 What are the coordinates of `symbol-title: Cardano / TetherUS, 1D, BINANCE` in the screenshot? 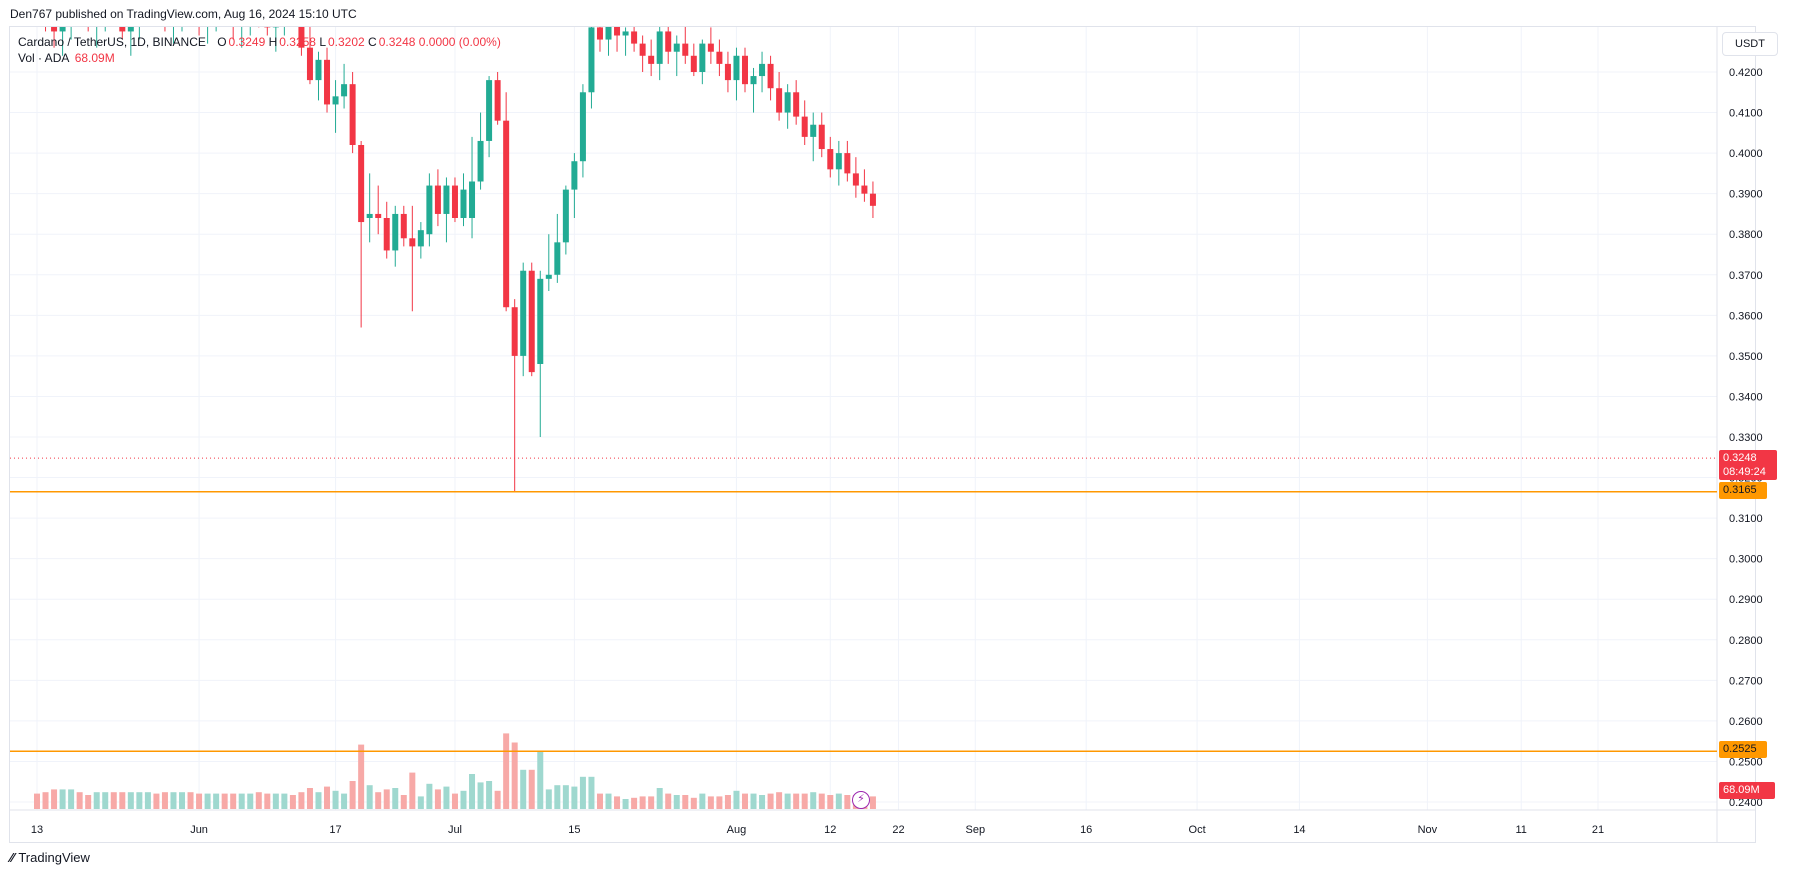 It's located at (112, 42).